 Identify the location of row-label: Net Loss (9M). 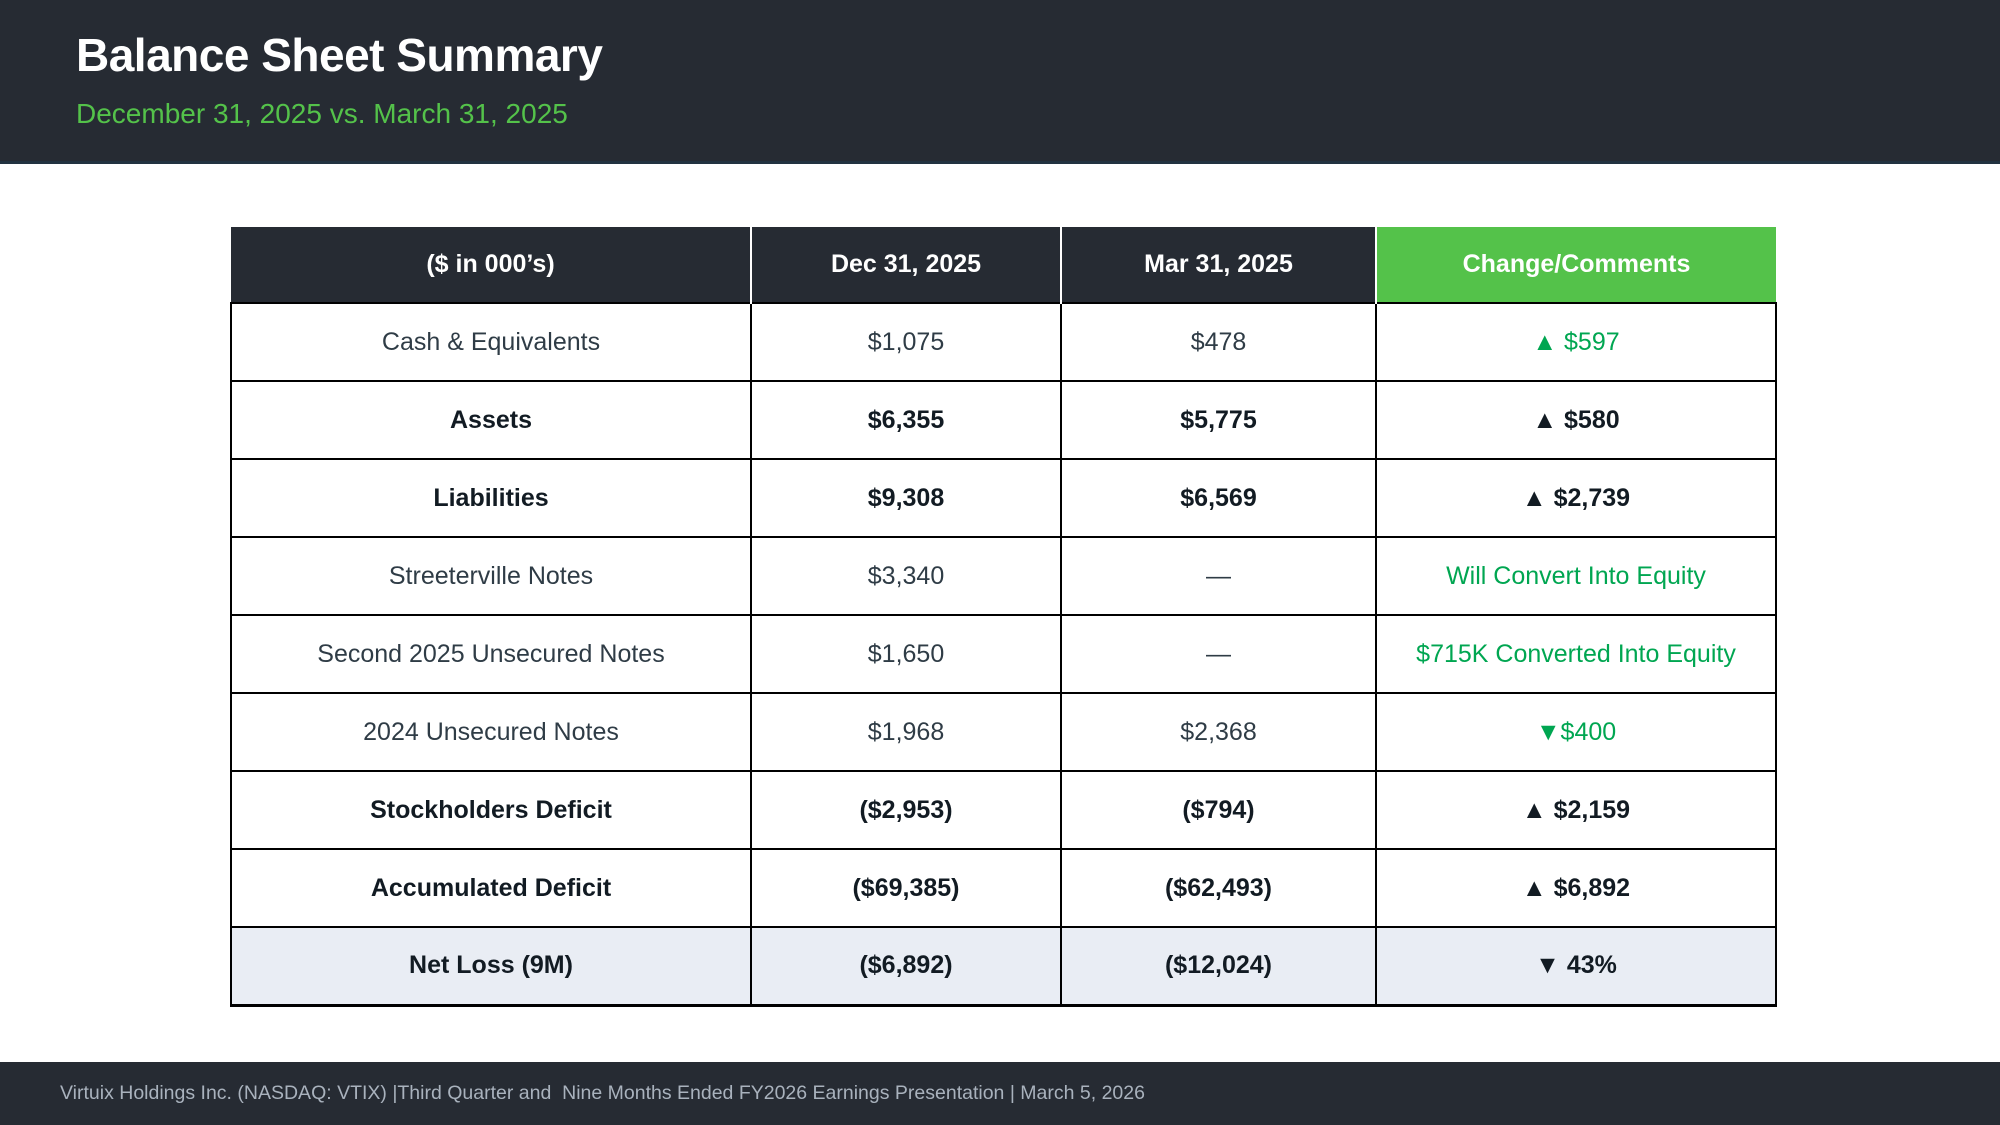
(491, 966).